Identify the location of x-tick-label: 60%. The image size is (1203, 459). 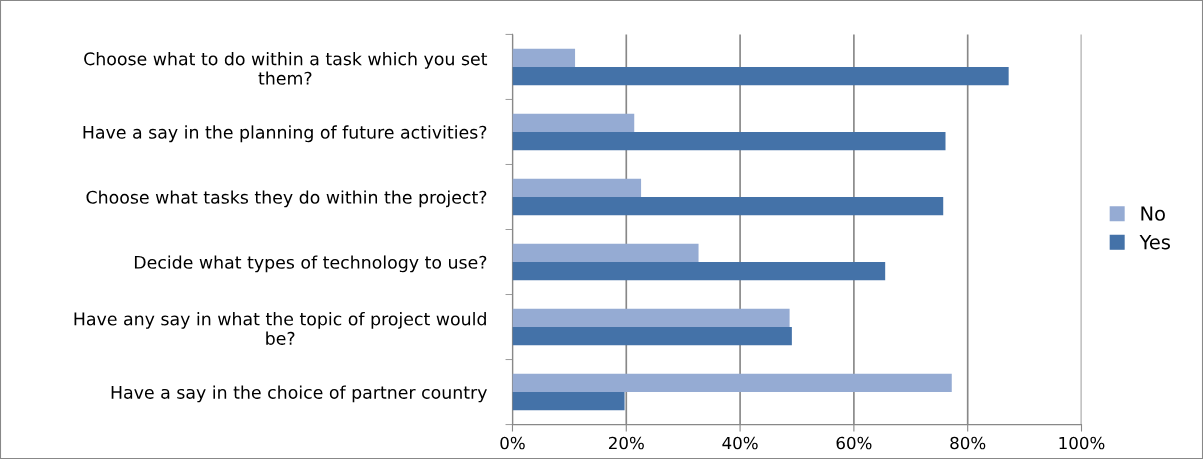
(854, 443).